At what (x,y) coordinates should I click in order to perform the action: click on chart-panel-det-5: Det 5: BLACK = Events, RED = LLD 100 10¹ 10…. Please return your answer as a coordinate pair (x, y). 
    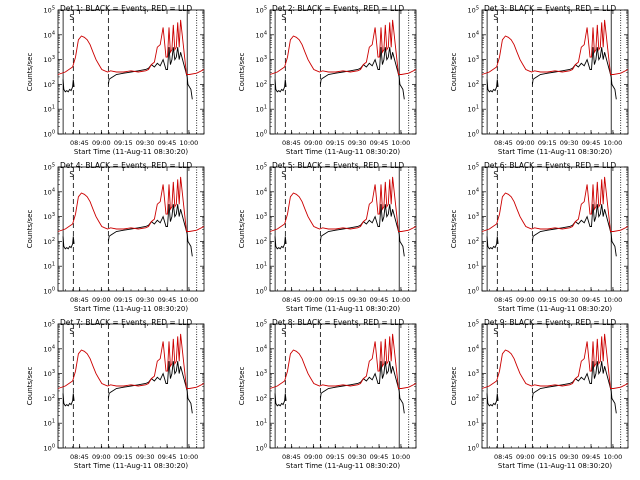
    Looking at the image, I should click on (327, 237).